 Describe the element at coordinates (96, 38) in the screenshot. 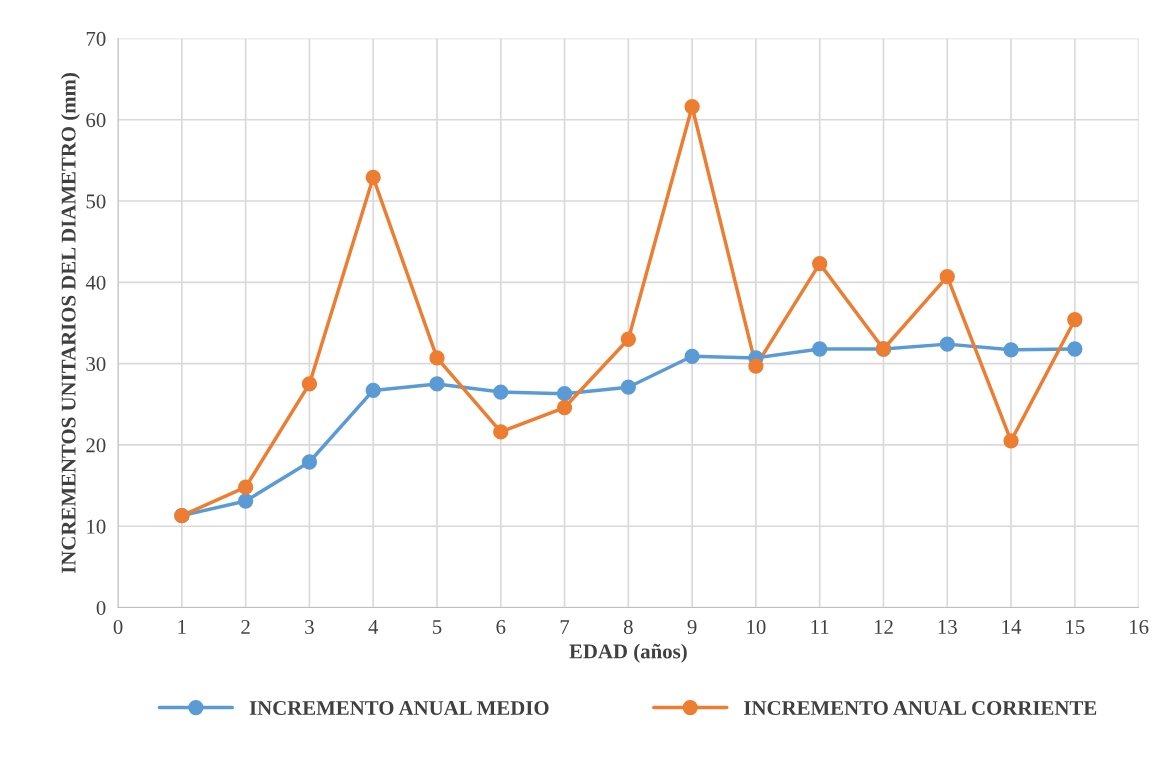

I see `y-tick-label: 70` at that location.